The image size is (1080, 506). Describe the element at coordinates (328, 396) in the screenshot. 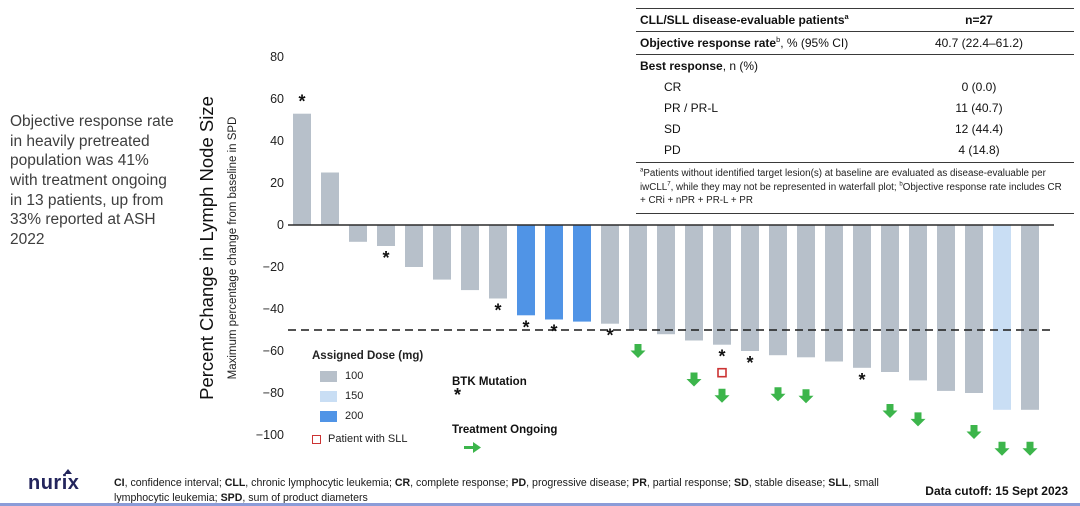

I see `dose-150-swatch-icon` at that location.